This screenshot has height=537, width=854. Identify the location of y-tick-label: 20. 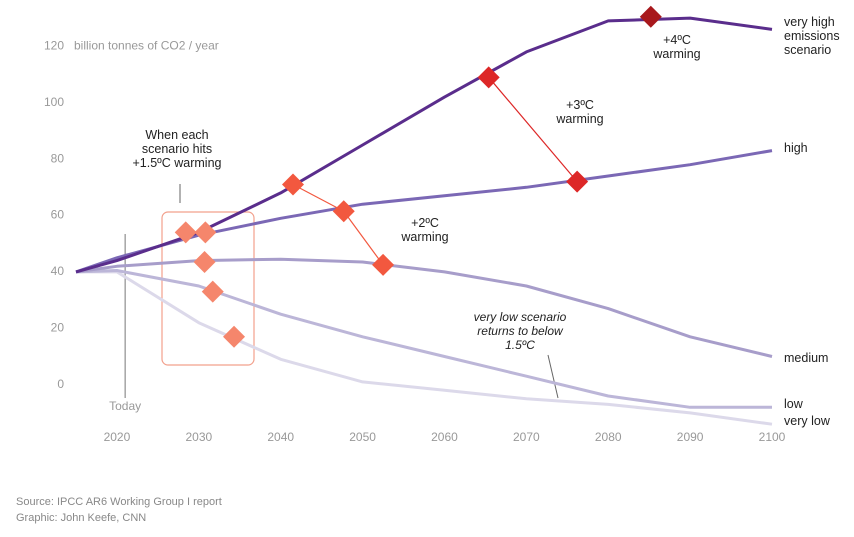
(58, 327).